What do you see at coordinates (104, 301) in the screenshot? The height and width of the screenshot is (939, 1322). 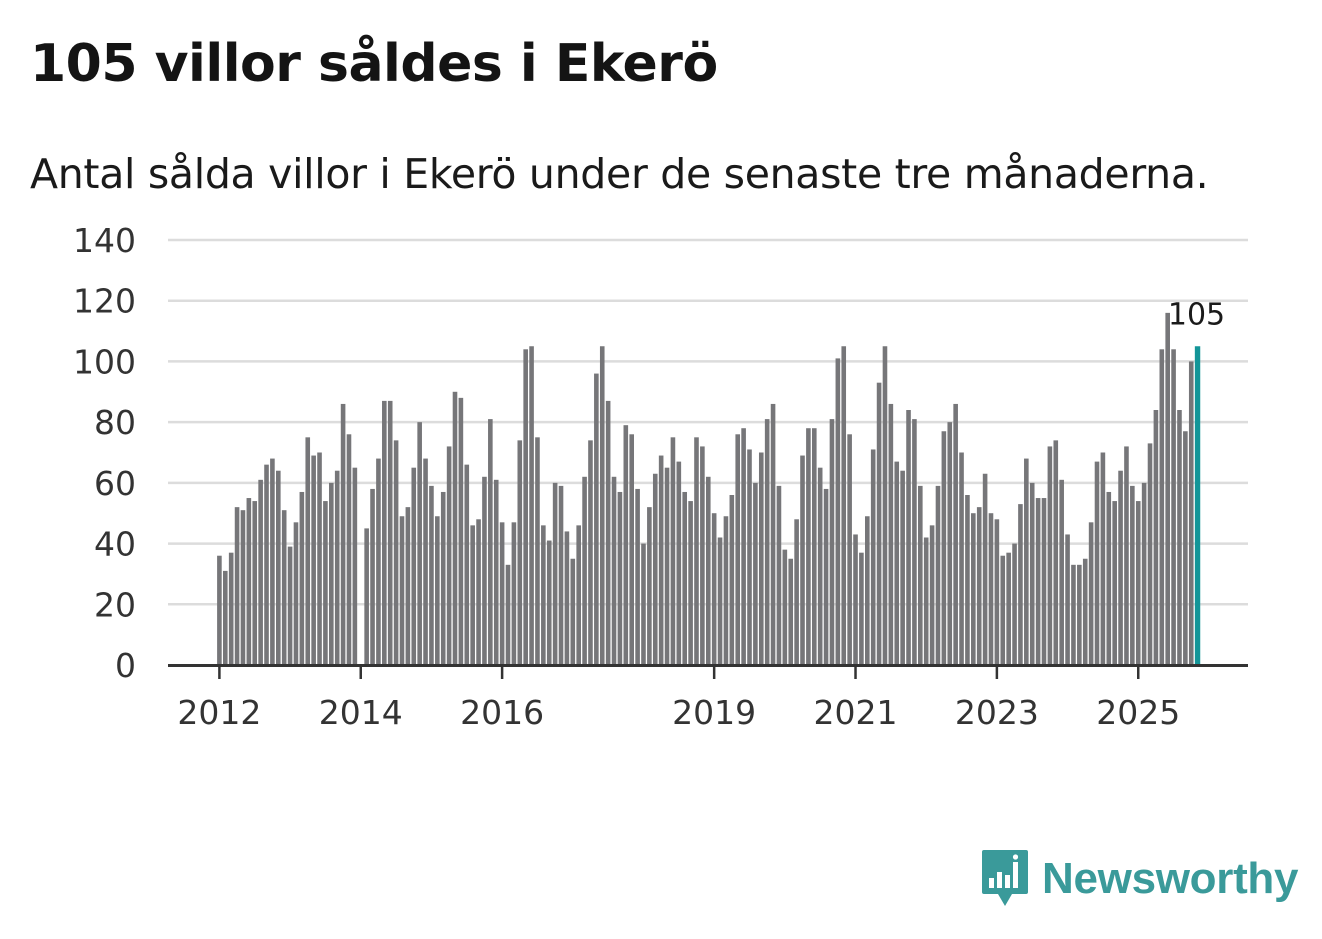 I see `y-tick-label: 120` at bounding box center [104, 301].